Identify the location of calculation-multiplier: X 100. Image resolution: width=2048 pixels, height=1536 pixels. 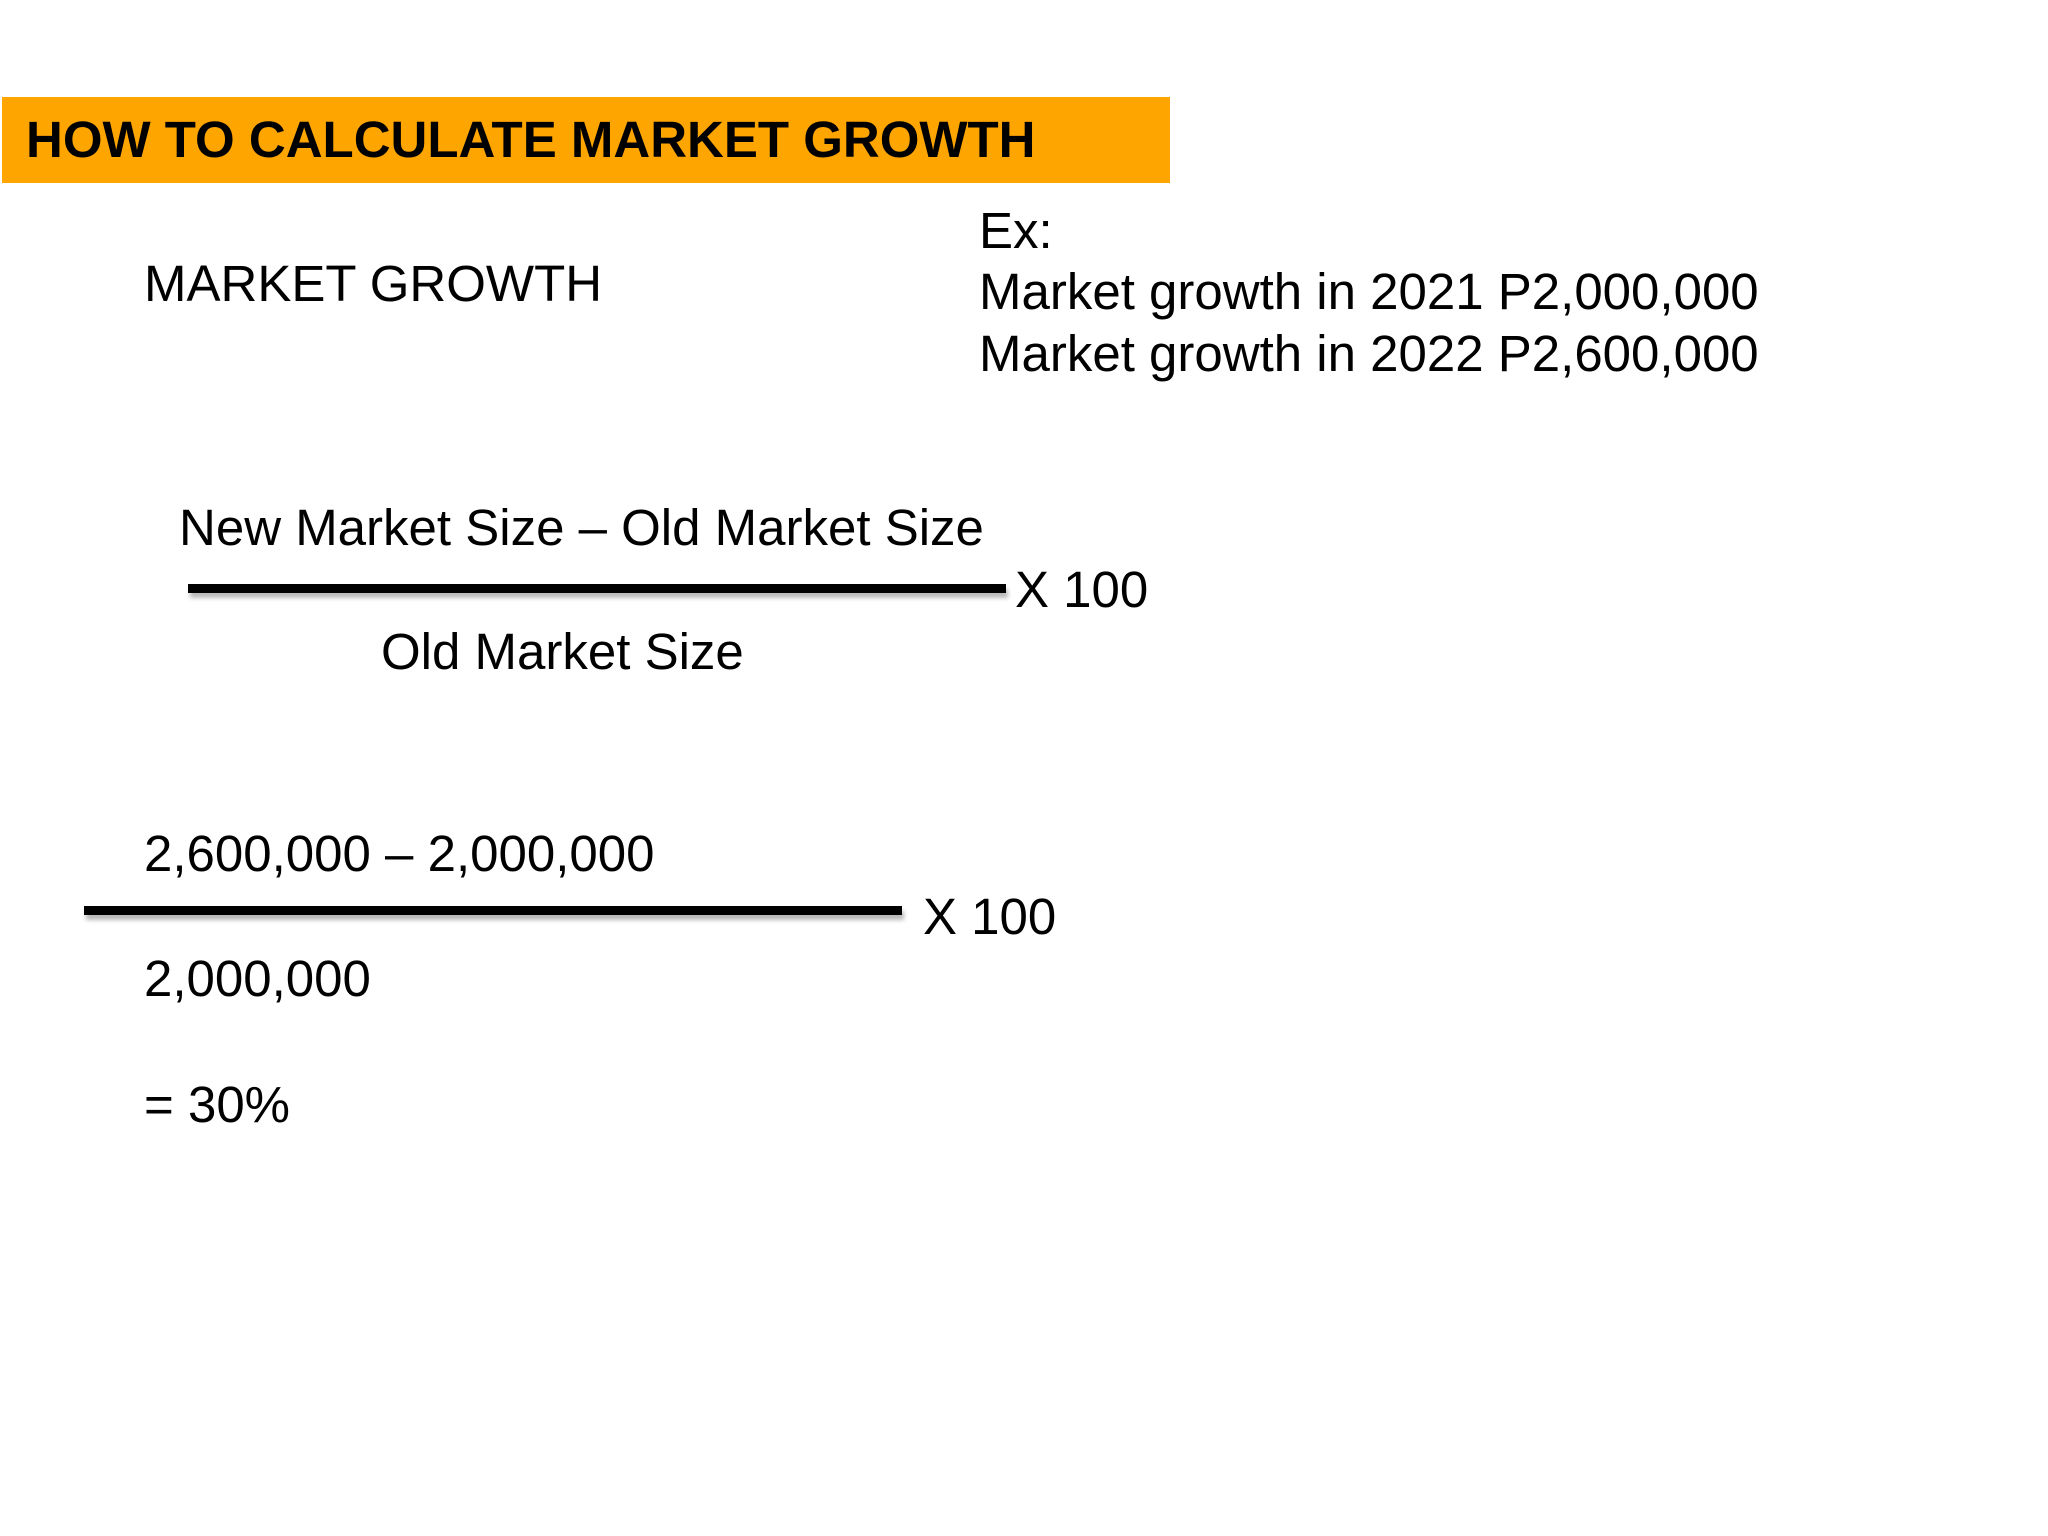
(990, 916).